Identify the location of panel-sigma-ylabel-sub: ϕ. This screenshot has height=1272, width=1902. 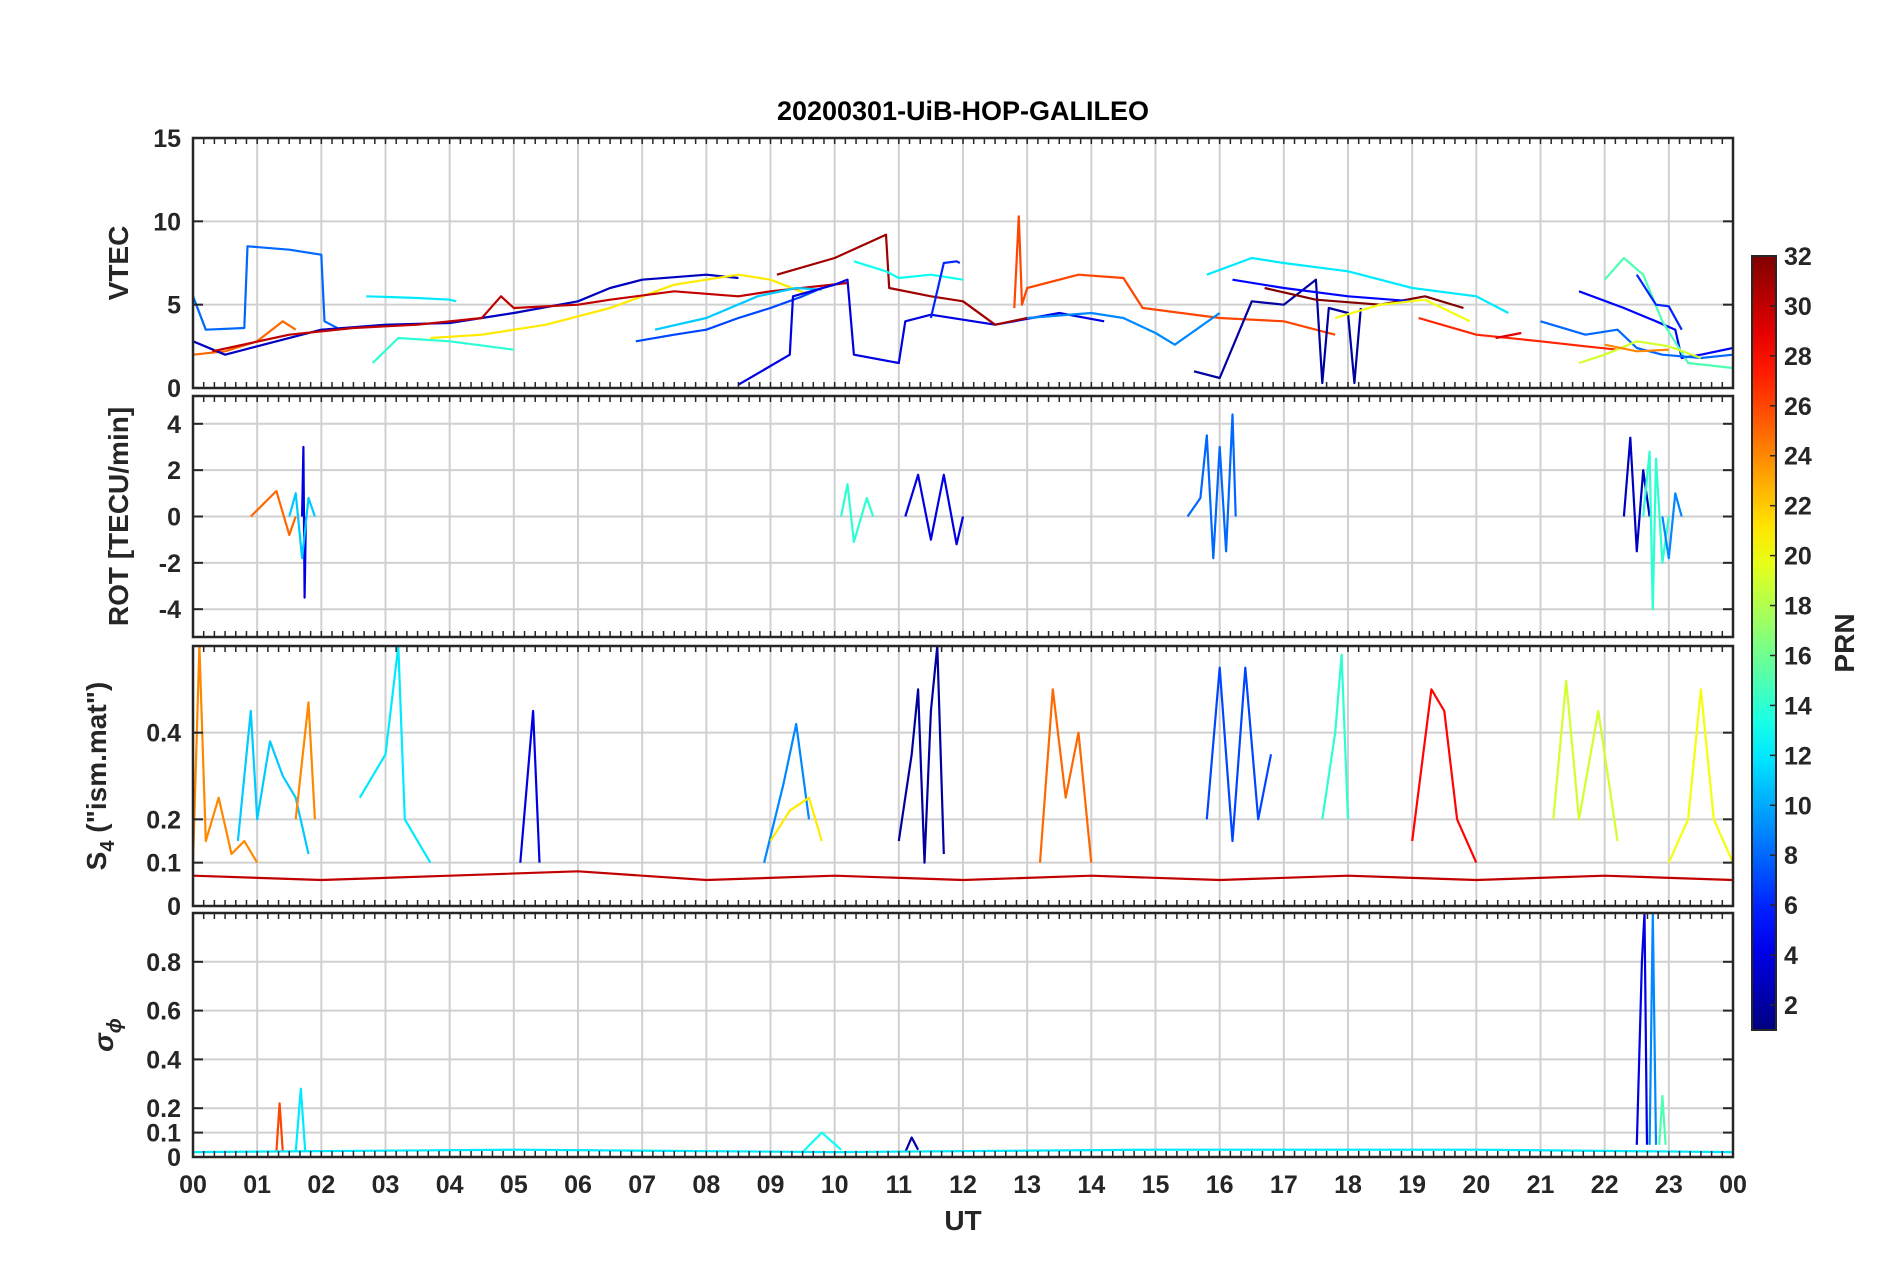
(115, 1025).